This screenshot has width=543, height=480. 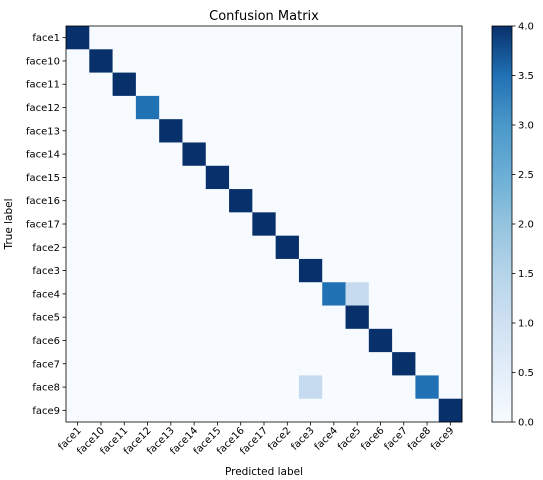 I want to click on colorbar-ticks: 0.0 0.5 1.0 1.5 2.0 2.5 3.0 3.5 4.0, so click(x=523, y=225).